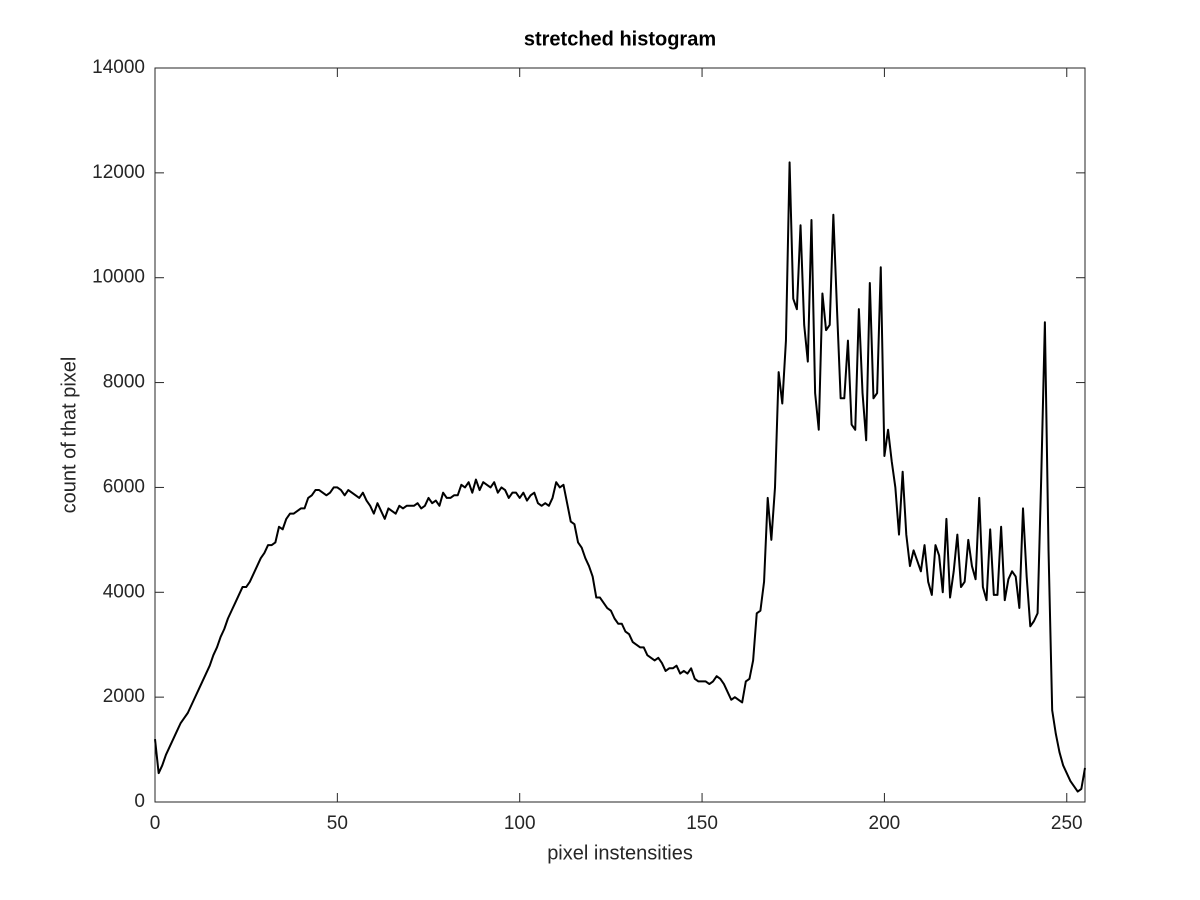  I want to click on y-tick-label: 6000, so click(124, 486).